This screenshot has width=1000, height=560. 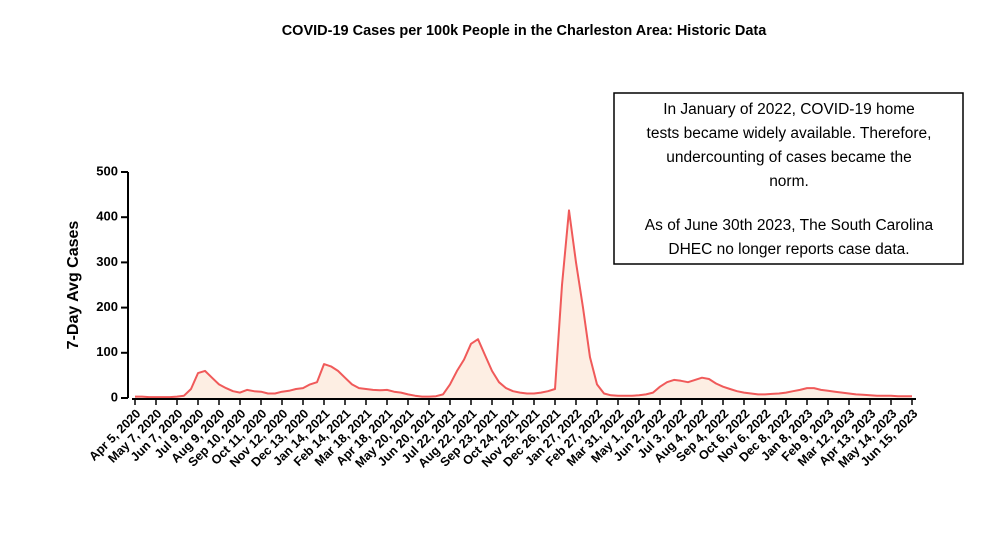 What do you see at coordinates (789, 225) in the screenshot?
I see `annotation-line: As of June 30th 2023, The South Carolina` at bounding box center [789, 225].